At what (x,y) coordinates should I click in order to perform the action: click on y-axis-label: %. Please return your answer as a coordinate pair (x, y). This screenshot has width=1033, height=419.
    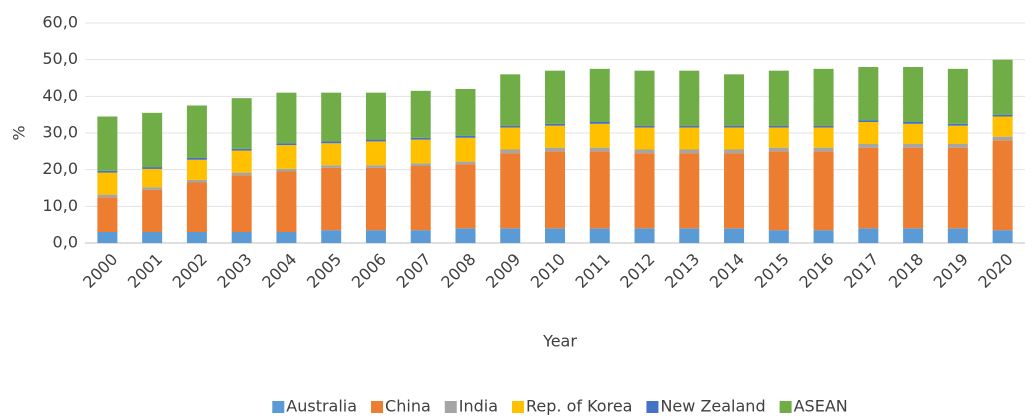
    Looking at the image, I should click on (19, 132).